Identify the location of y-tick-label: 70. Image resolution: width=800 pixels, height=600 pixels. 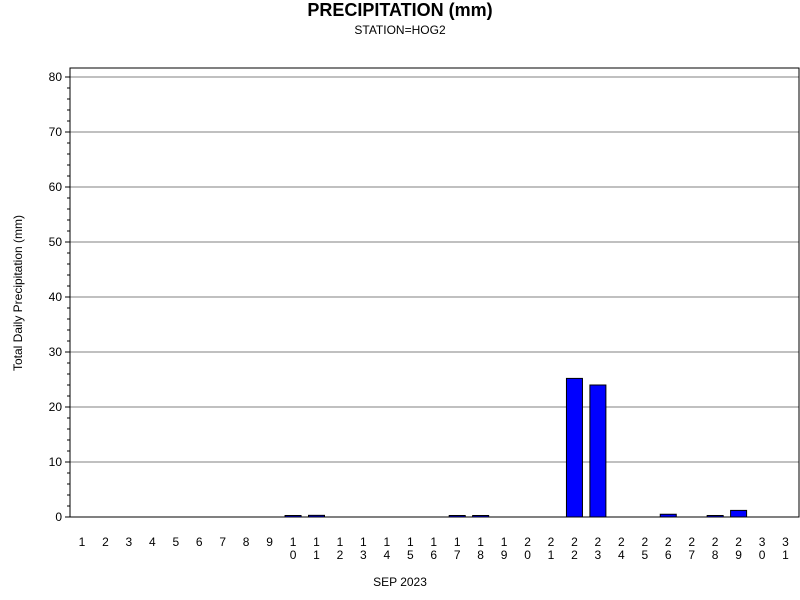
(56, 132).